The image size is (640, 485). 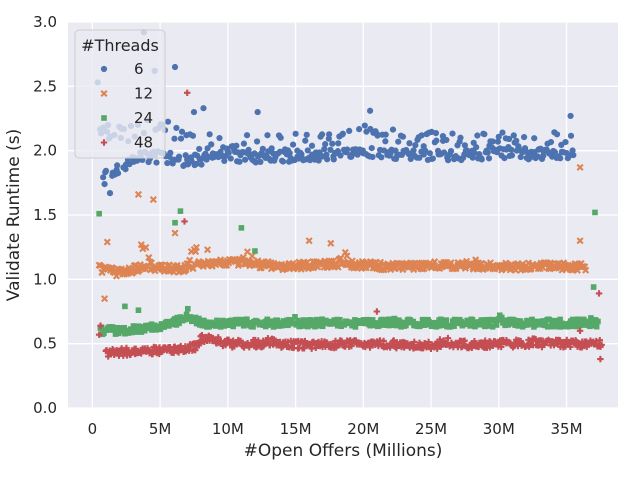 What do you see at coordinates (45, 344) in the screenshot?
I see `y-tick-label: 0.5` at bounding box center [45, 344].